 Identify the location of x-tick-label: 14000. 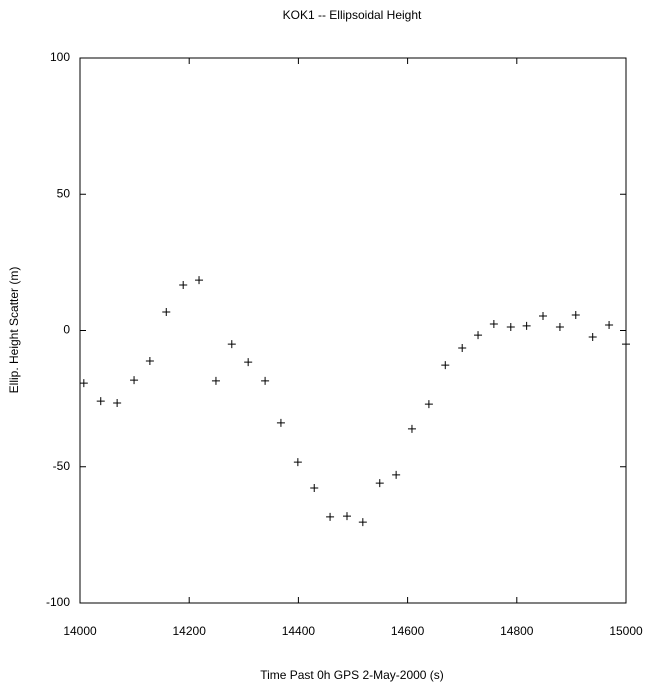
(80, 631).